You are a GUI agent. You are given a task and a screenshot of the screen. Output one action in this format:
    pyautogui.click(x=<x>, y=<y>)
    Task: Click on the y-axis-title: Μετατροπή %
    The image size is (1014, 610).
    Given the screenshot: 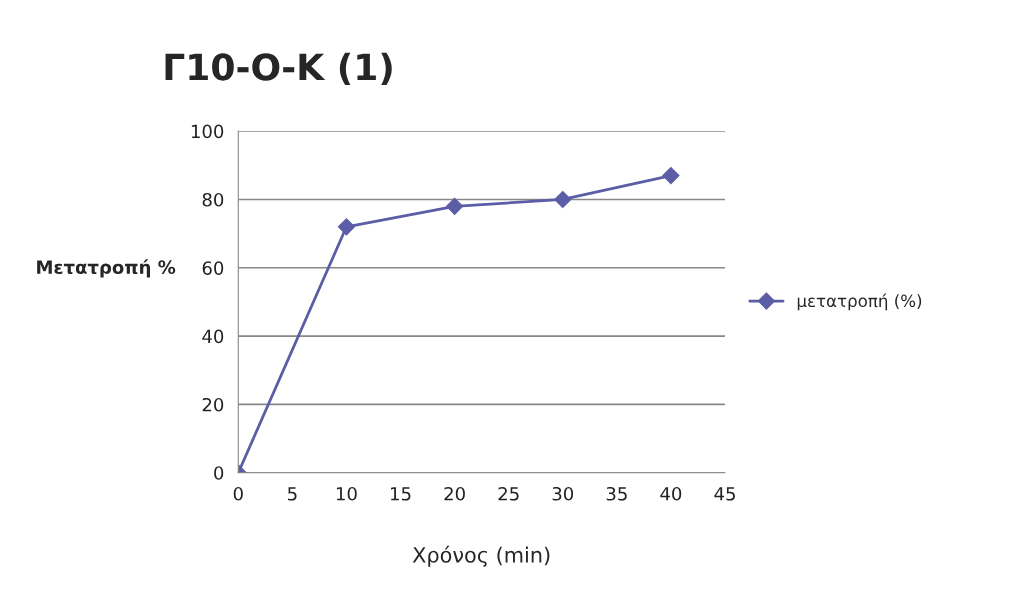 What is the action you would take?
    pyautogui.click(x=106, y=268)
    